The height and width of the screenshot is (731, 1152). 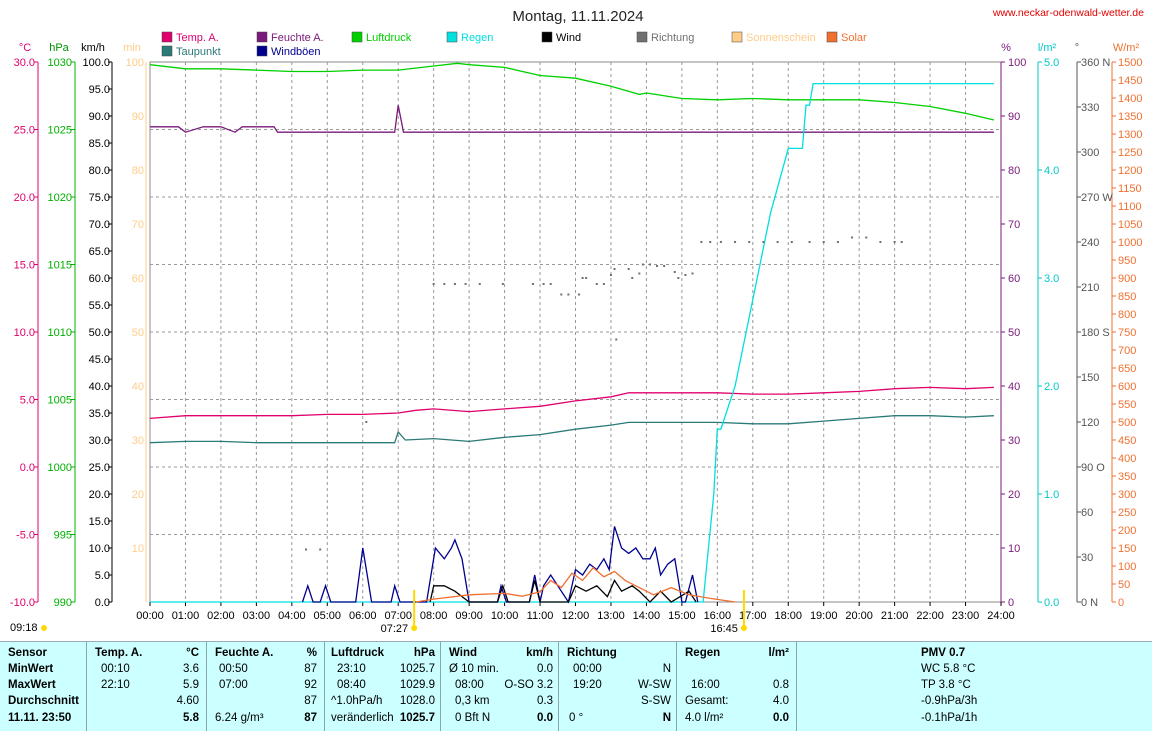 I want to click on axis-tick-label: 70, so click(x=1014, y=225).